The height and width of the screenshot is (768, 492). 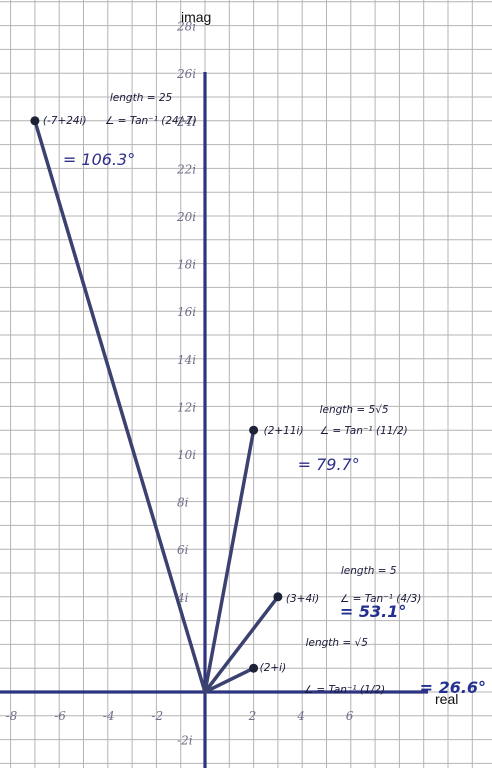 What do you see at coordinates (151, 121) in the screenshot?
I see `angle-formula: ∠ = Tan⁻¹ (24/-7)` at bounding box center [151, 121].